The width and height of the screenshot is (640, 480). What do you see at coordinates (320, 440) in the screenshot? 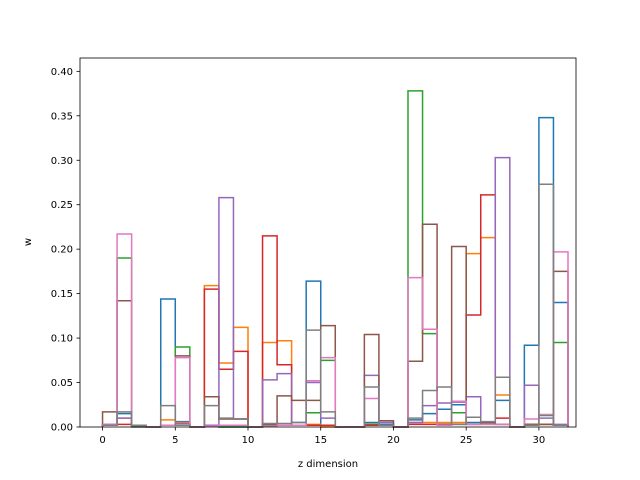
I see `x-tick-label: 15` at bounding box center [320, 440].